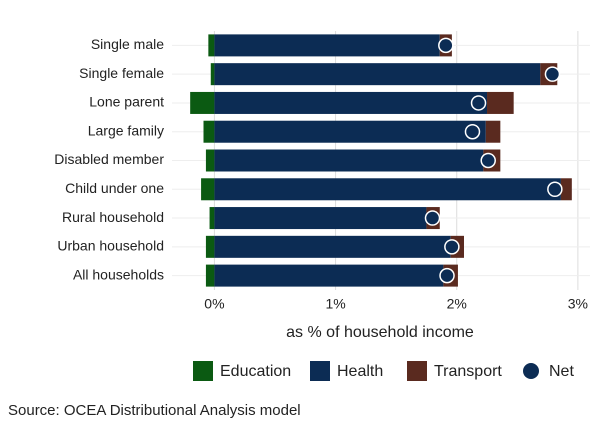  Describe the element at coordinates (468, 371) in the screenshot. I see `legend-label: Transport` at that location.